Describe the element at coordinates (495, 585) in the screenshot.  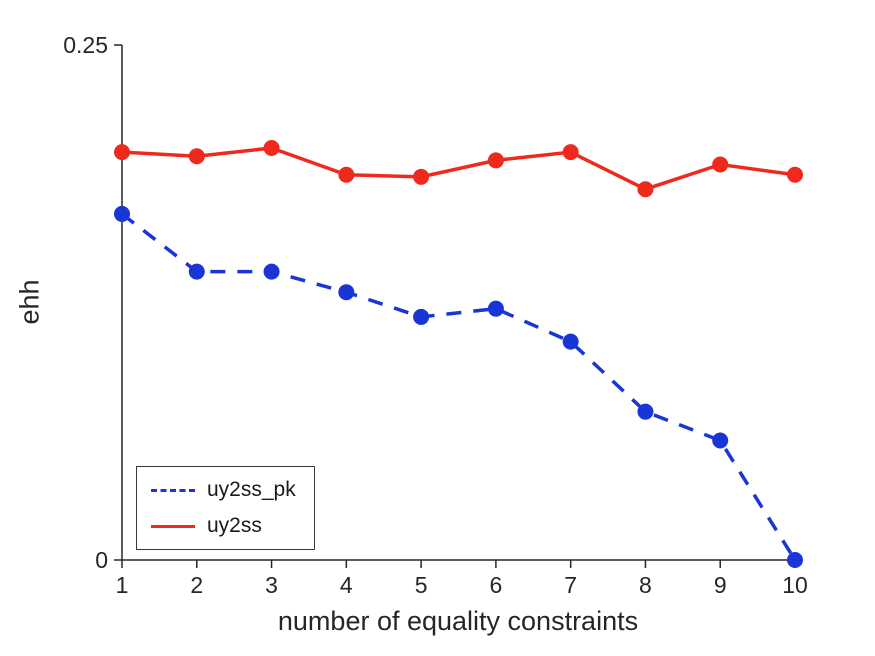
I see `x-tick-label: 6` at that location.